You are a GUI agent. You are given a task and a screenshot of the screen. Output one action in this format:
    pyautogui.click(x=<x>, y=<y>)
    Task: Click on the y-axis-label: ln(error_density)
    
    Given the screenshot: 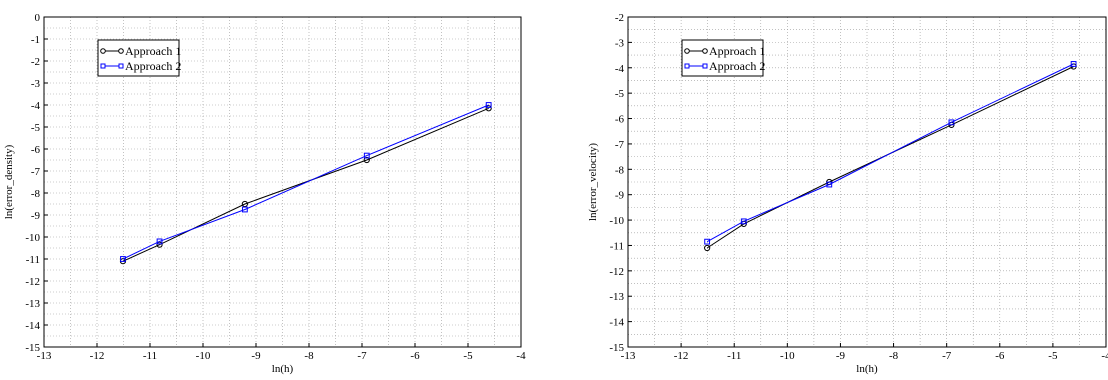 What is the action you would take?
    pyautogui.click(x=9, y=181)
    